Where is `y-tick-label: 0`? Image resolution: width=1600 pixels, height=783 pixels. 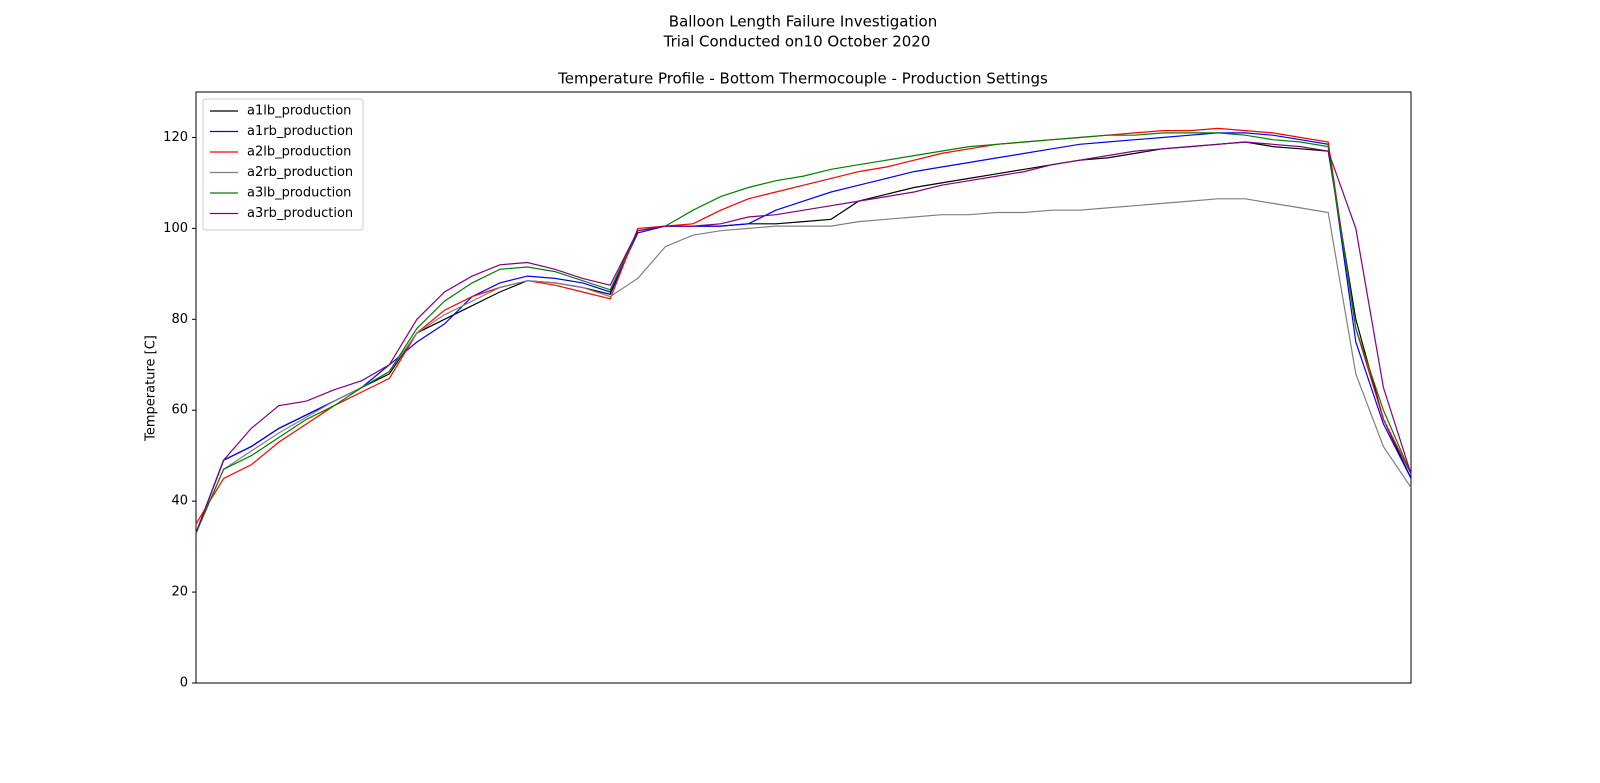 y-tick-label: 0 is located at coordinates (184, 683).